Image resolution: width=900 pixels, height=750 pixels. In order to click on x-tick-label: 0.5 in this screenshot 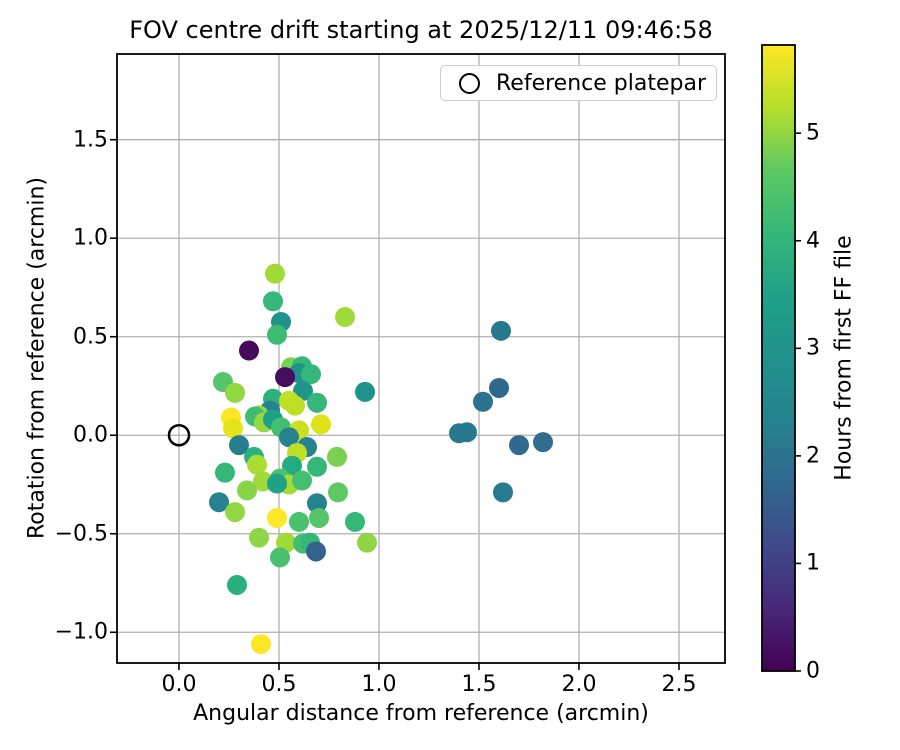, I will do `click(279, 684)`.